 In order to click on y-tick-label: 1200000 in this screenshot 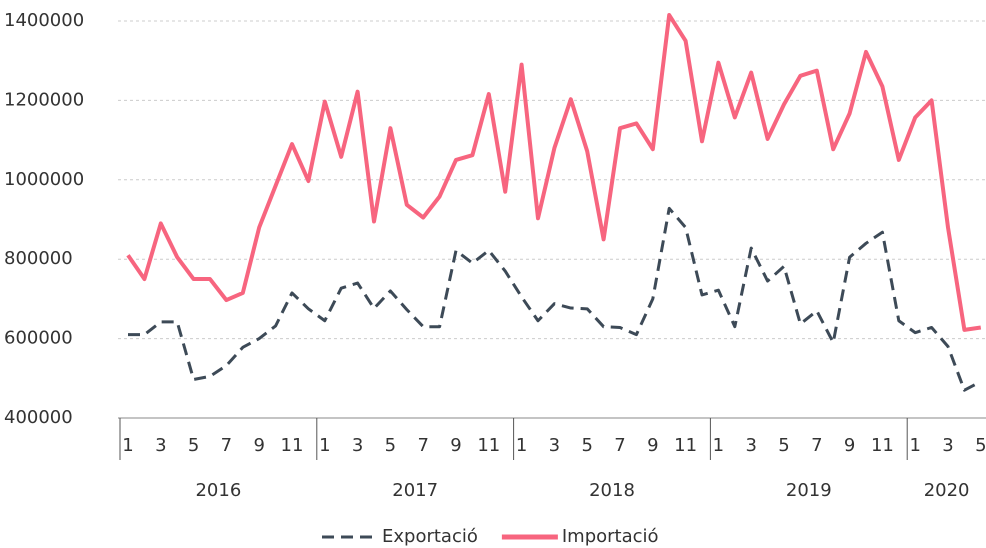, I will do `click(44, 99)`.